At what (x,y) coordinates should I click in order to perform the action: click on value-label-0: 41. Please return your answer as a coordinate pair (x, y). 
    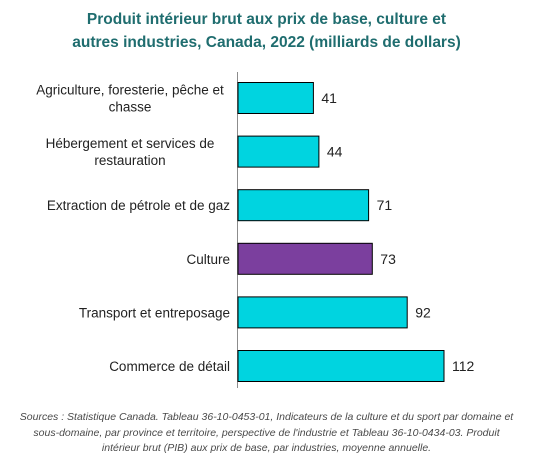
    Looking at the image, I should click on (329, 98).